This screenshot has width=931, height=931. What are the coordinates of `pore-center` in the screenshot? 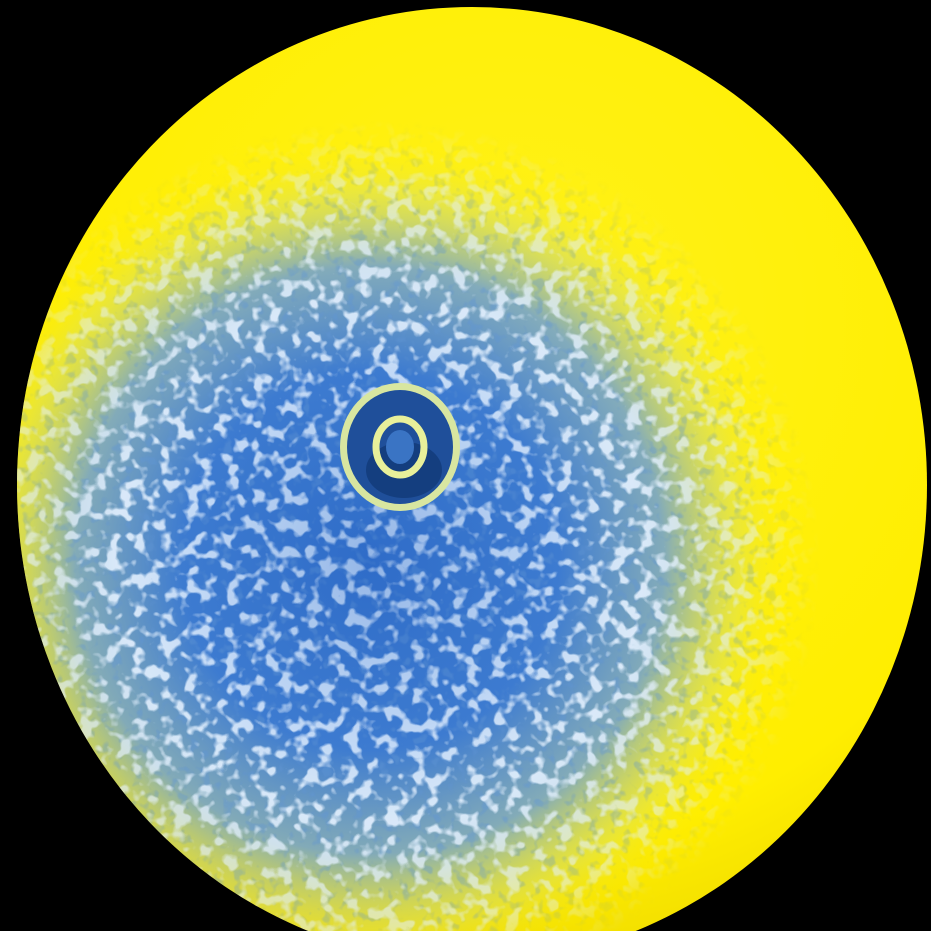 It's located at (400, 447).